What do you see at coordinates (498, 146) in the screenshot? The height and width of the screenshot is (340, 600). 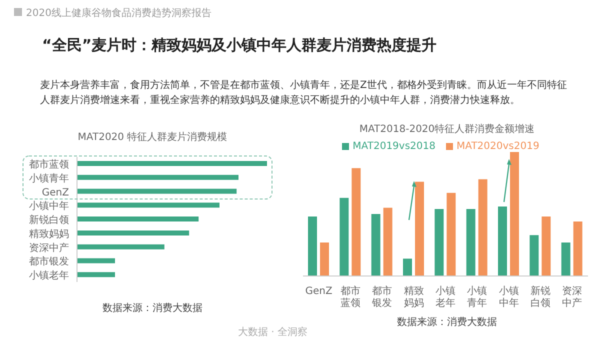 I see `legend-label: MAT2020vs2019` at bounding box center [498, 146].